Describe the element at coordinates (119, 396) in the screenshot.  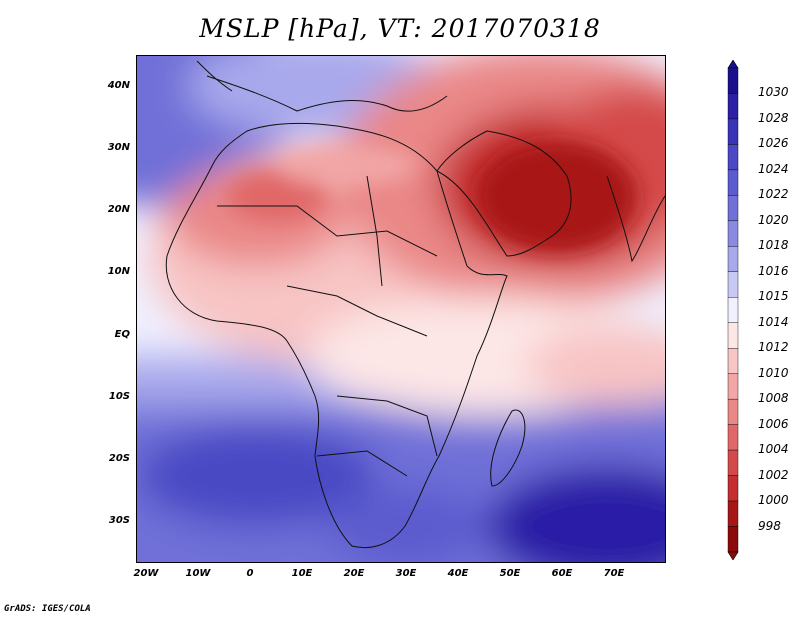
I see `lat-label-10s: 10S` at that location.